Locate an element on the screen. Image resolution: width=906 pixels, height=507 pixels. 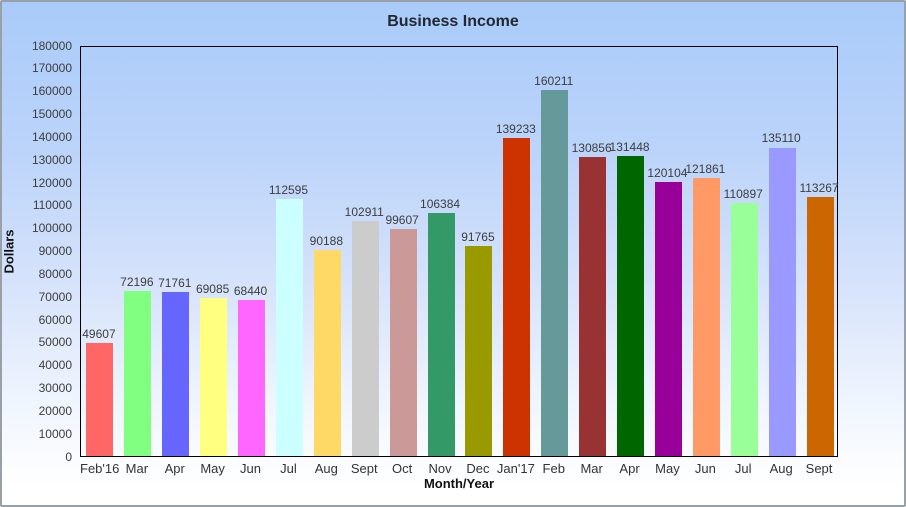
bar-value-label: 91765 is located at coordinates (478, 237).